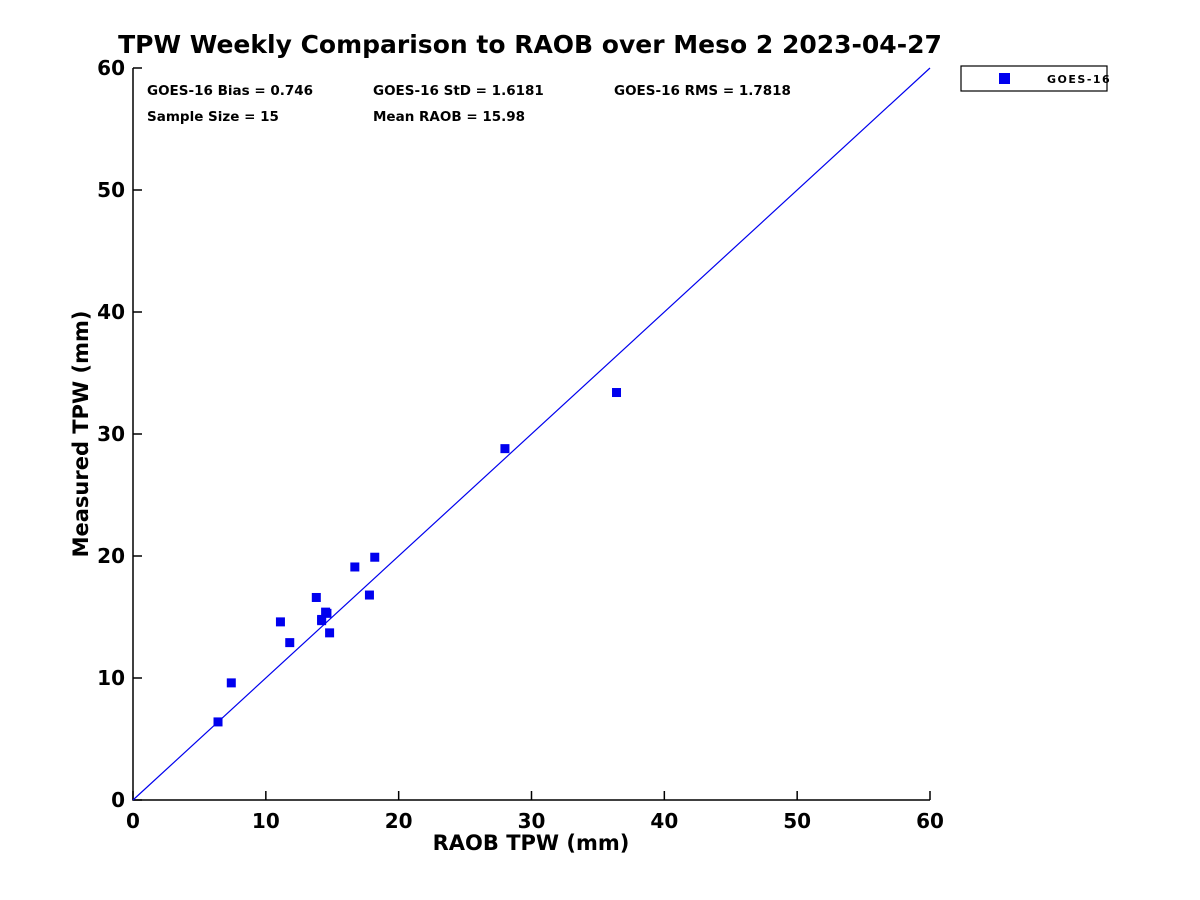  What do you see at coordinates (133, 821) in the screenshot?
I see `x-tick-label: 0` at bounding box center [133, 821].